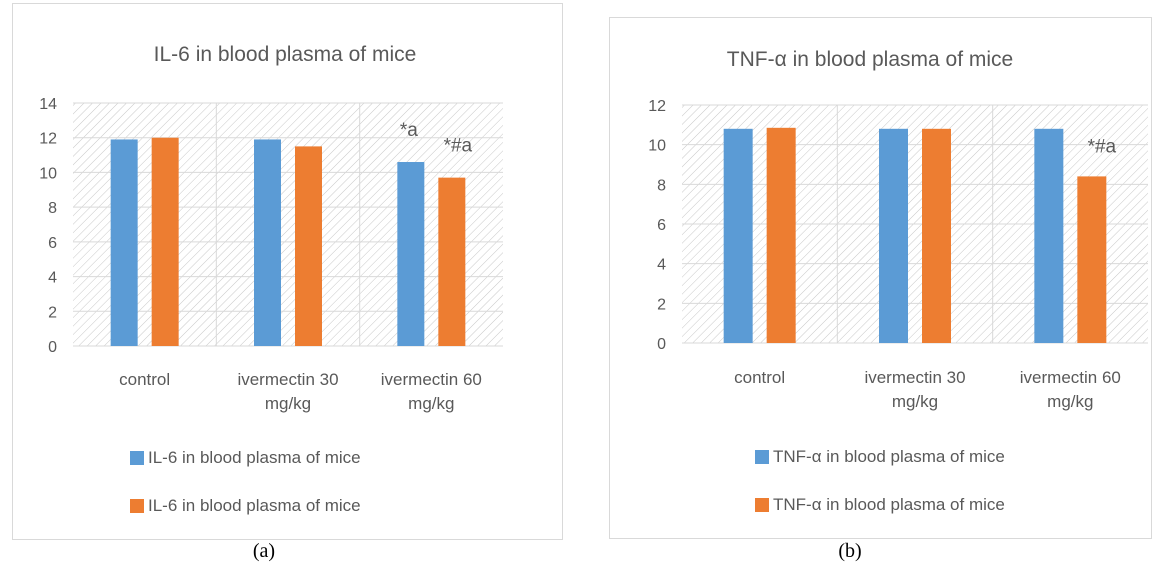 The image size is (1162, 572). Describe the element at coordinates (870, 59) in the screenshot. I see `chart-title: TNF-α in blood plasma of mice` at that location.